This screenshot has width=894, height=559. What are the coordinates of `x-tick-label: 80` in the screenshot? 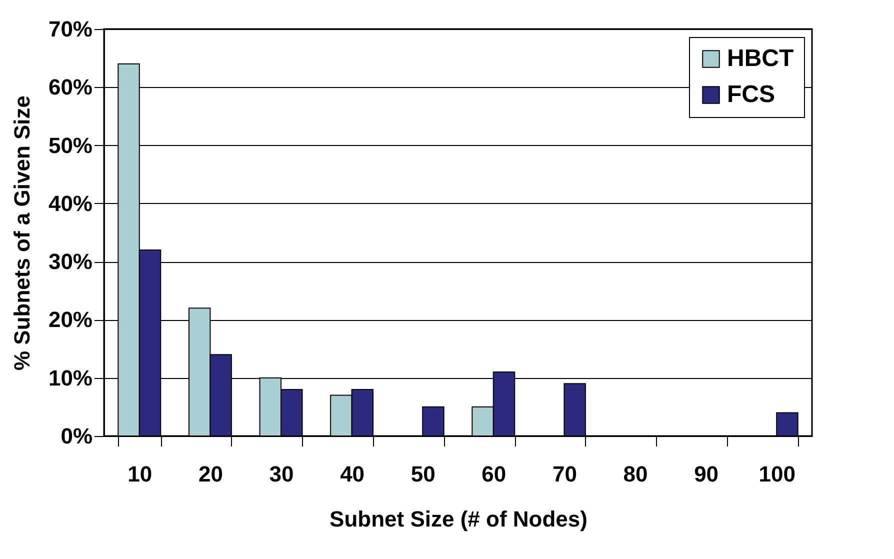 It's located at (635, 474).